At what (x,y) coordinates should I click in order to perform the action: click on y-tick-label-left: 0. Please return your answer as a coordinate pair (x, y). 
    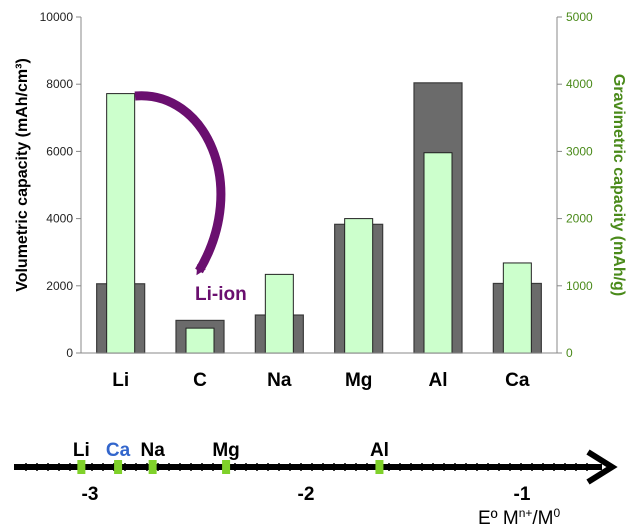
    Looking at the image, I should click on (69, 353).